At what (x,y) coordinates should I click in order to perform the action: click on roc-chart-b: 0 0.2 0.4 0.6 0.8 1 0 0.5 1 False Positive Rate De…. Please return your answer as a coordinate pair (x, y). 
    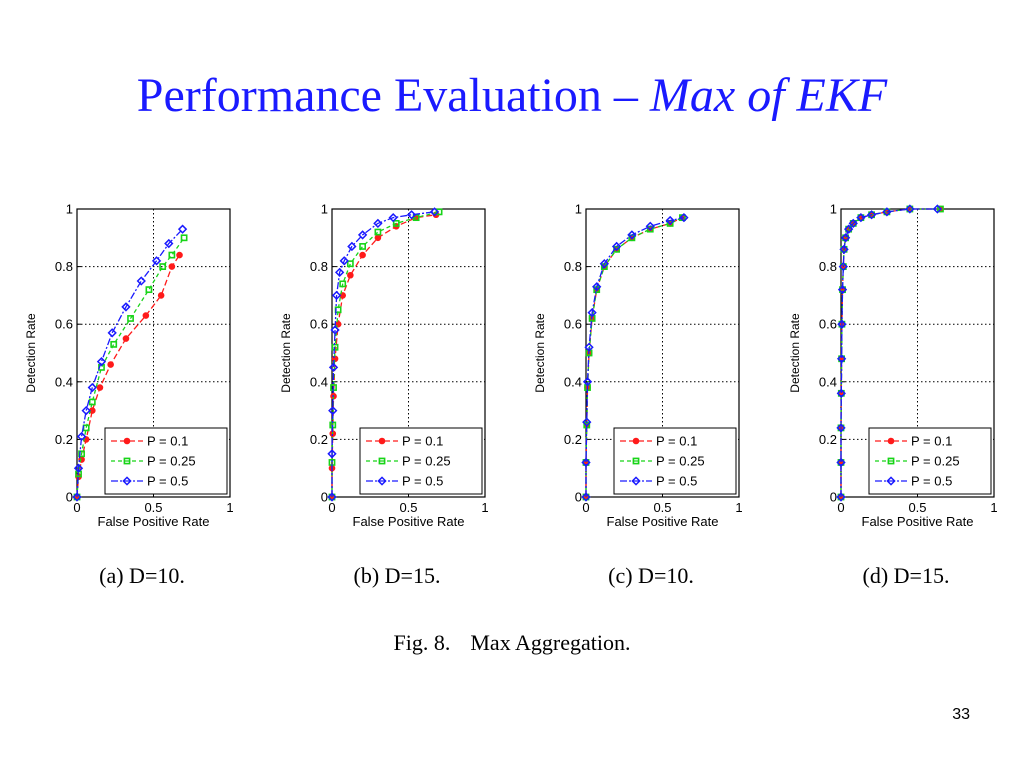
    Looking at the image, I should click on (384, 366).